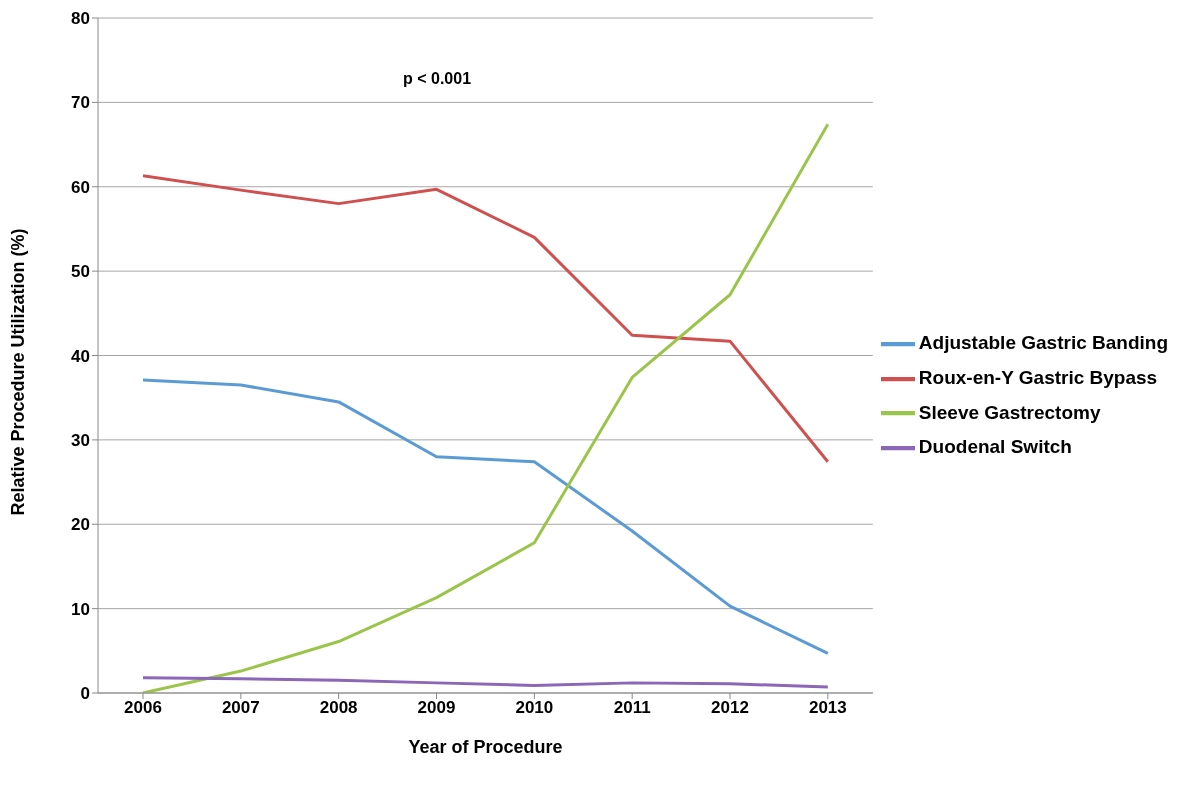  Describe the element at coordinates (80, 272) in the screenshot. I see `y-tick-label: 50` at that location.